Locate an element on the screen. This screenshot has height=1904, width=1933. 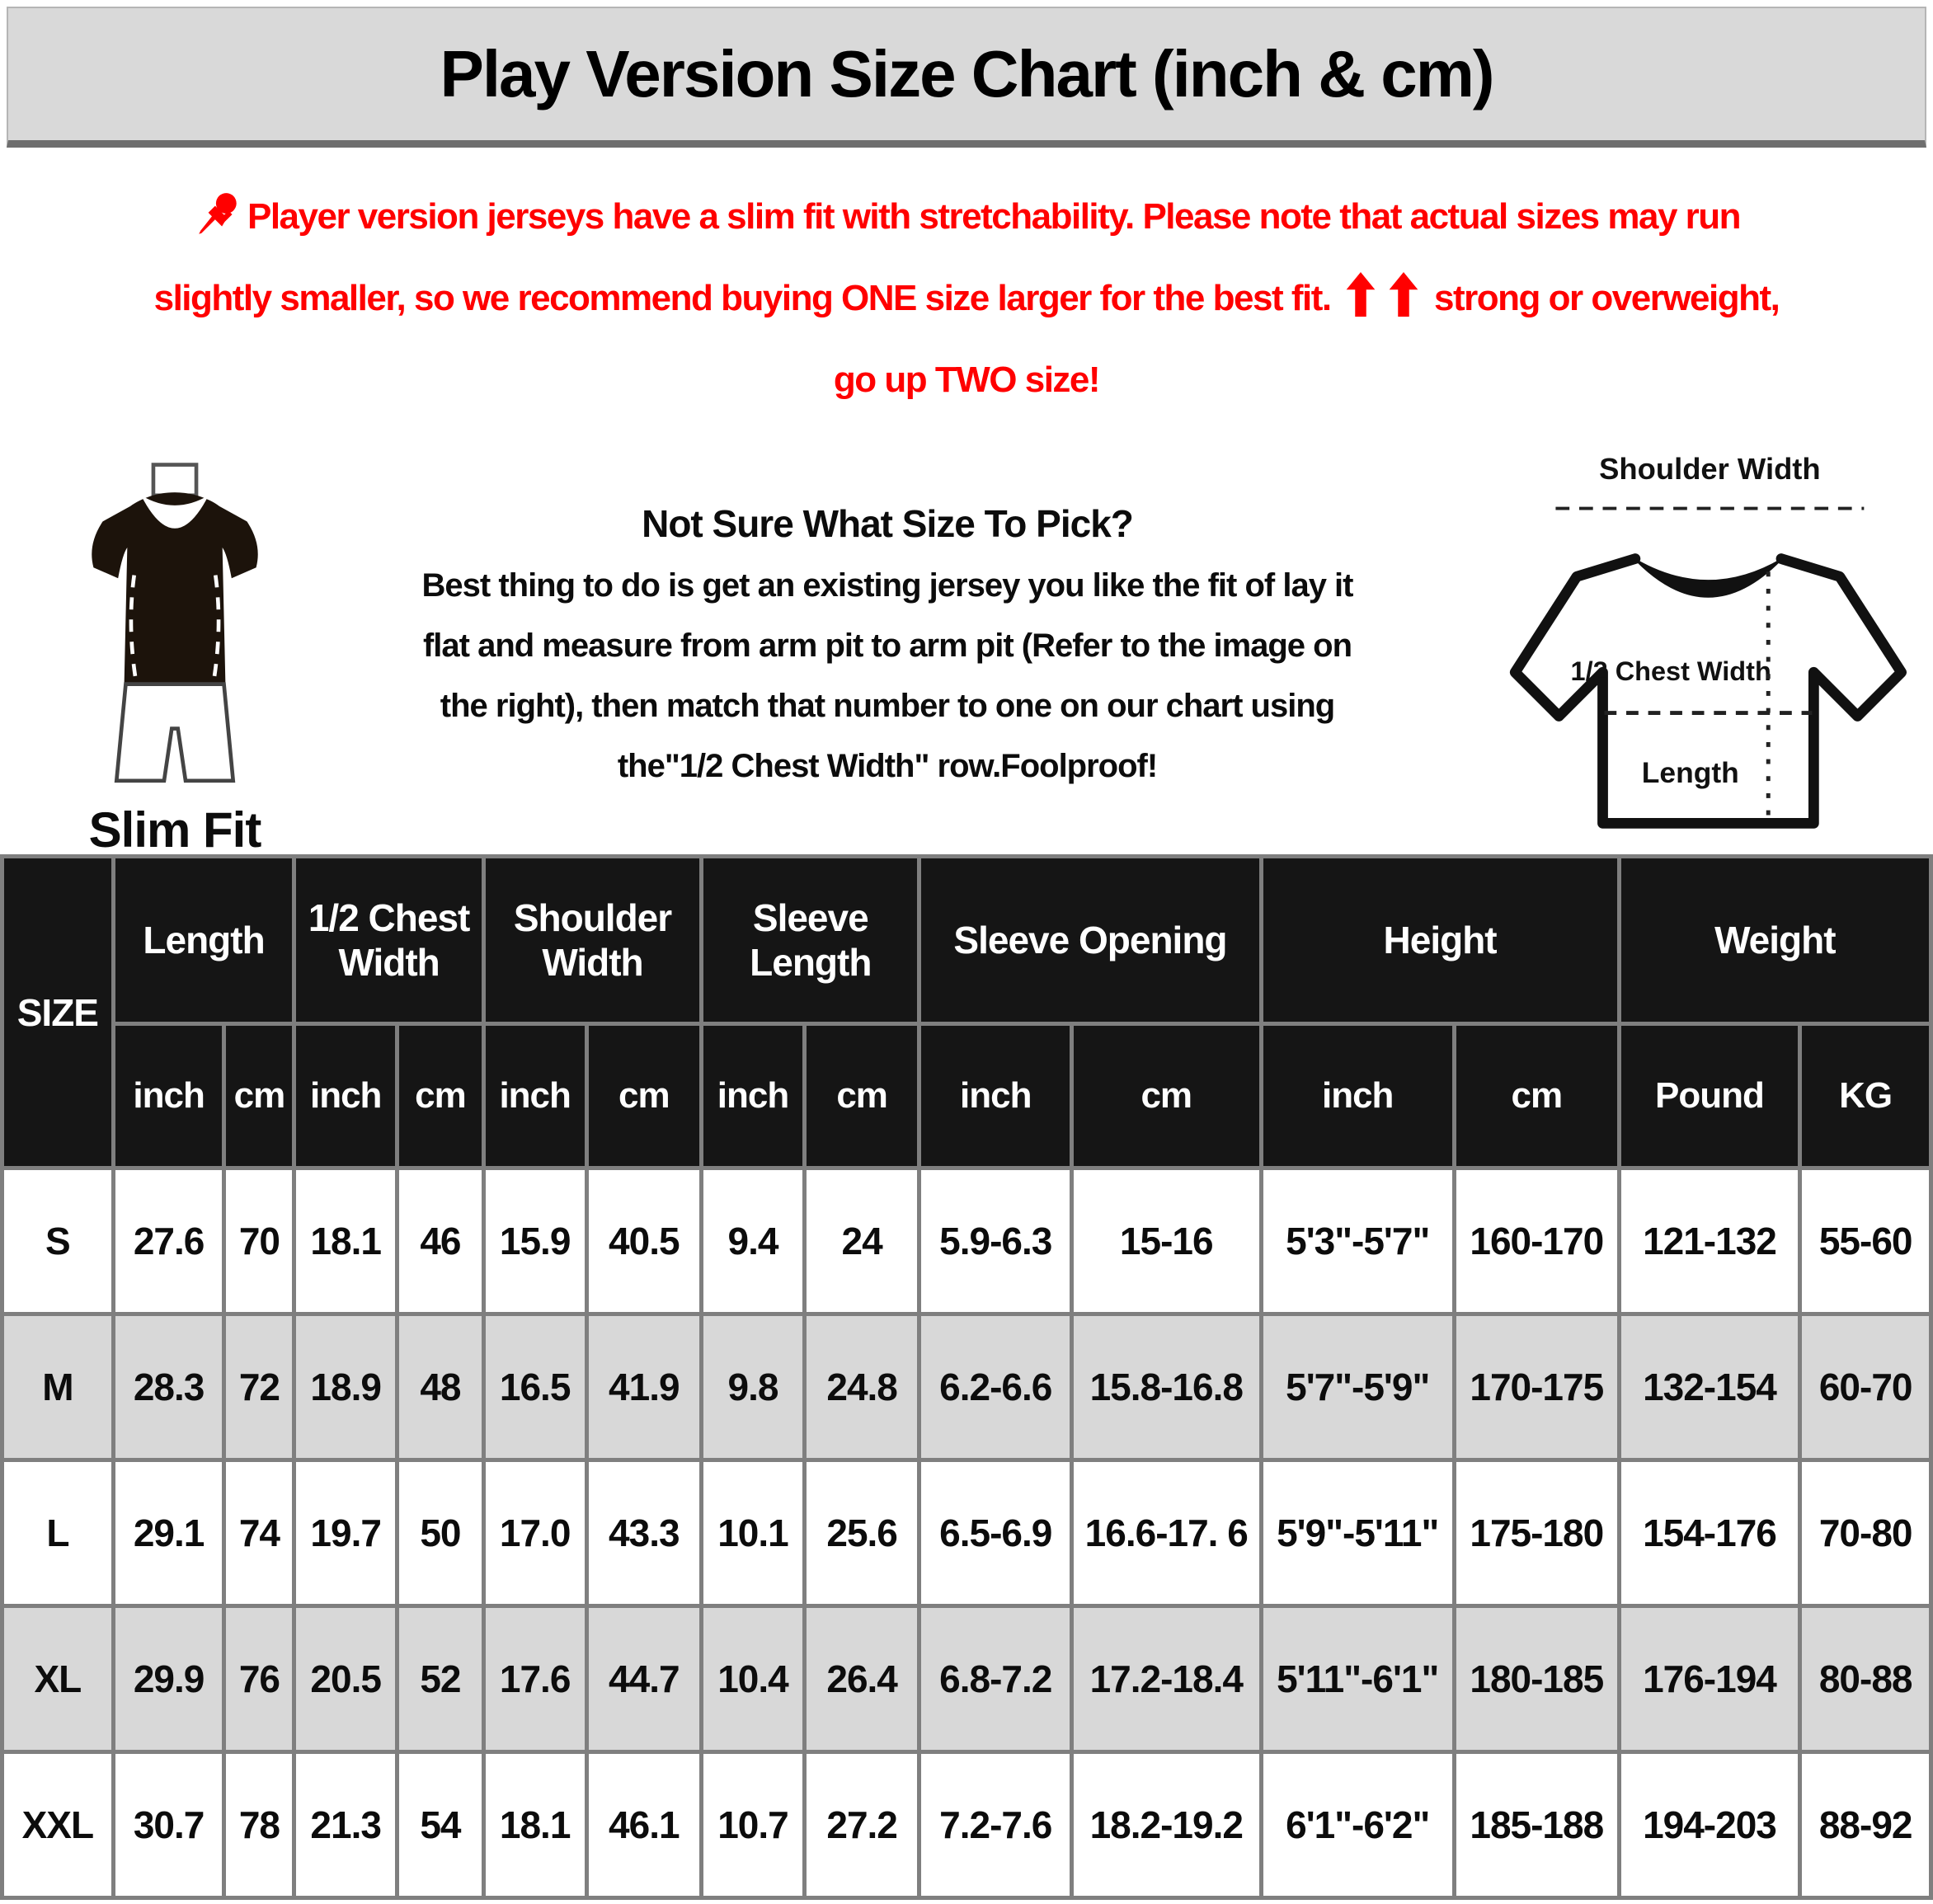
value-cell: 5'7"-5'9" is located at coordinates (1357, 1387).